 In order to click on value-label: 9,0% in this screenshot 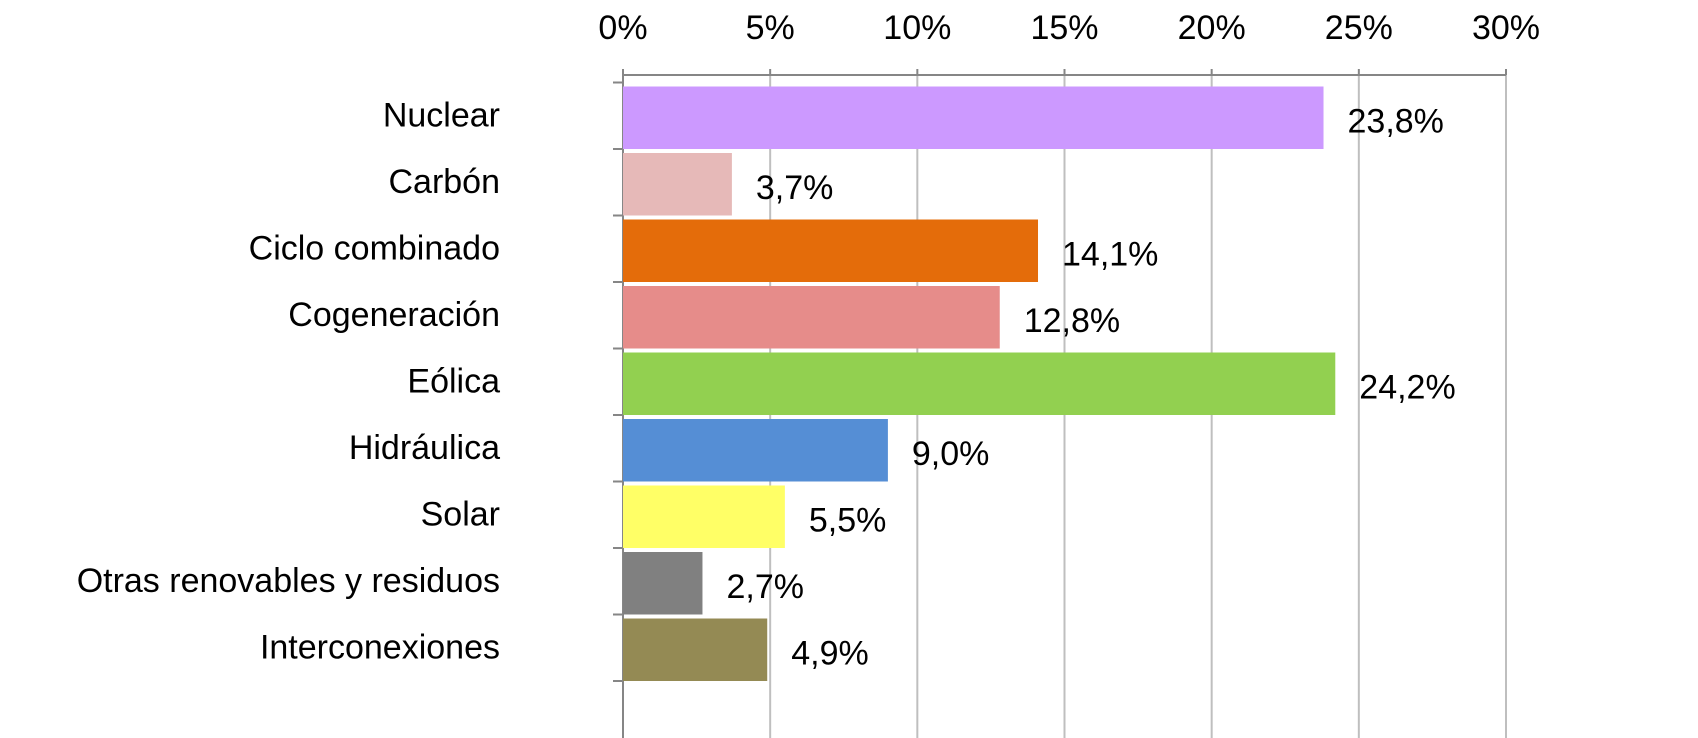, I will do `click(951, 454)`.